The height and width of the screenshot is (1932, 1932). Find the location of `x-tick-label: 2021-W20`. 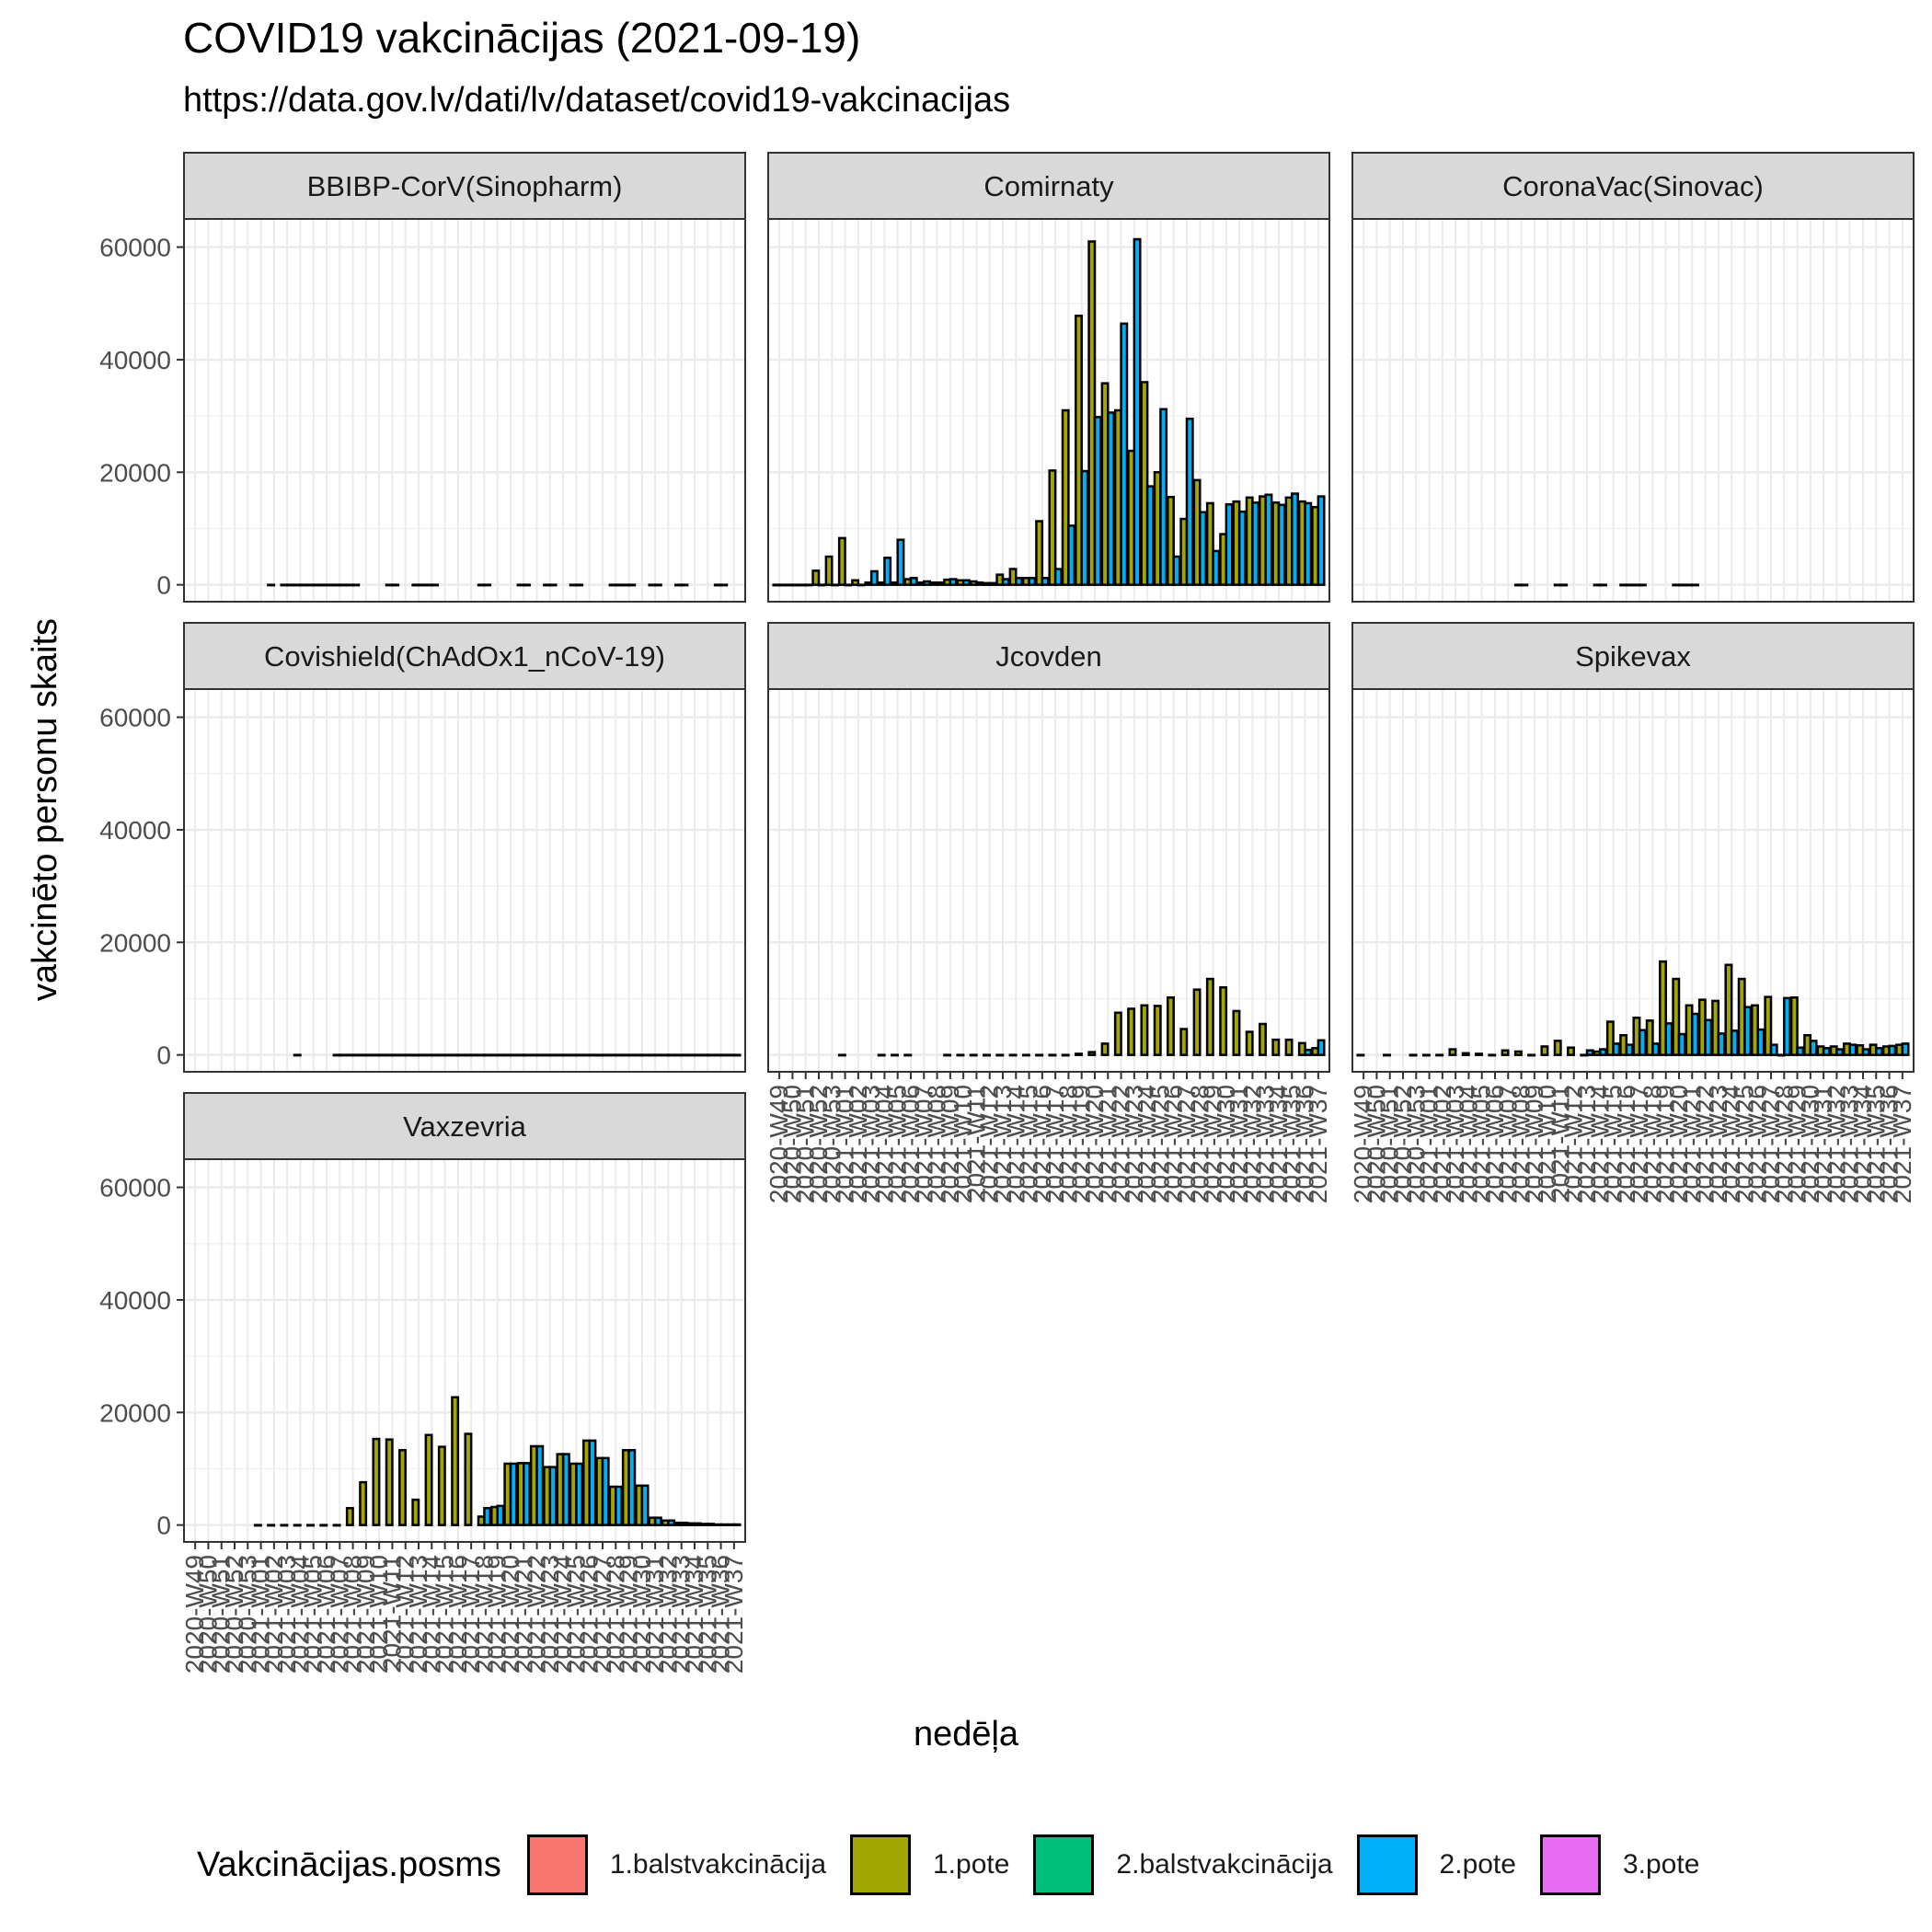

x-tick-label: 2021-W20 is located at coordinates (510, 1614).